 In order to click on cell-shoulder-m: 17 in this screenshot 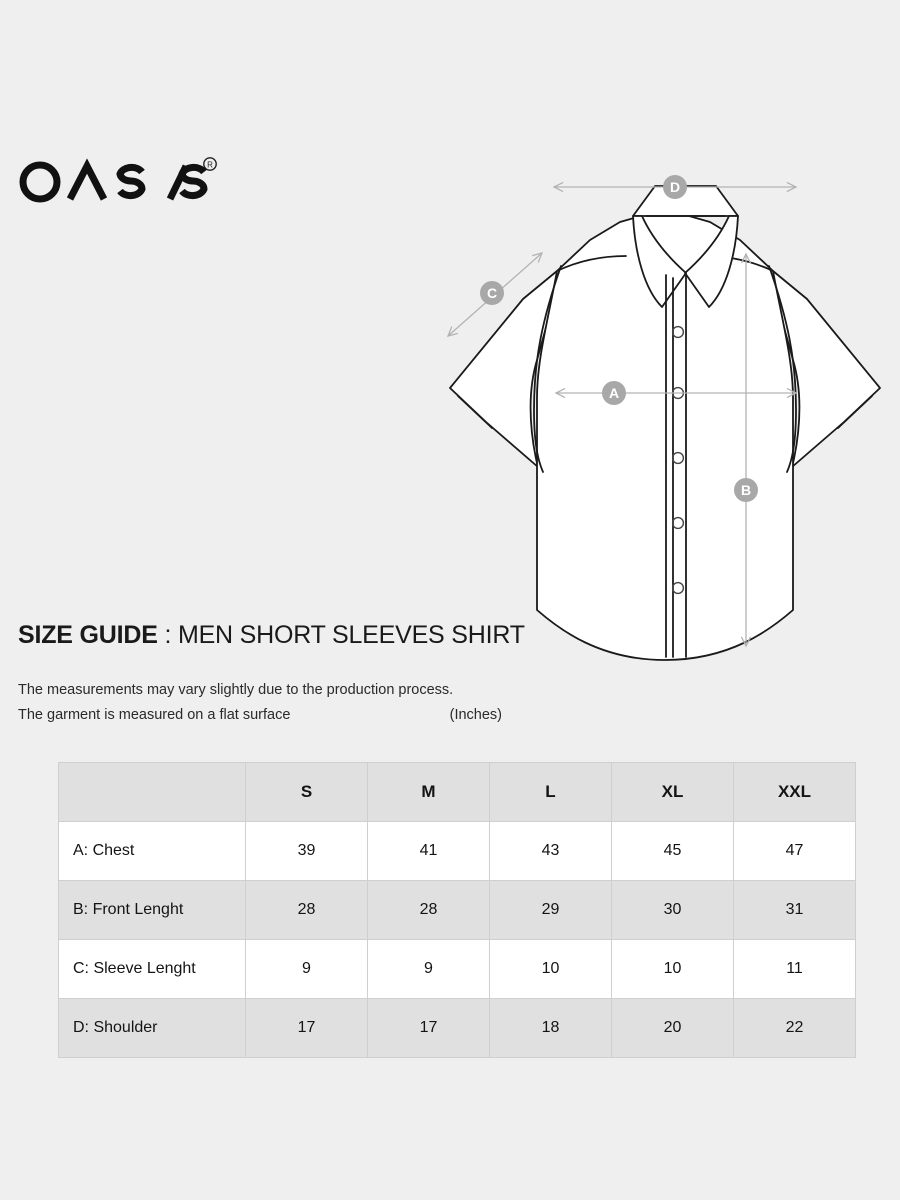, I will do `click(428, 1028)`.